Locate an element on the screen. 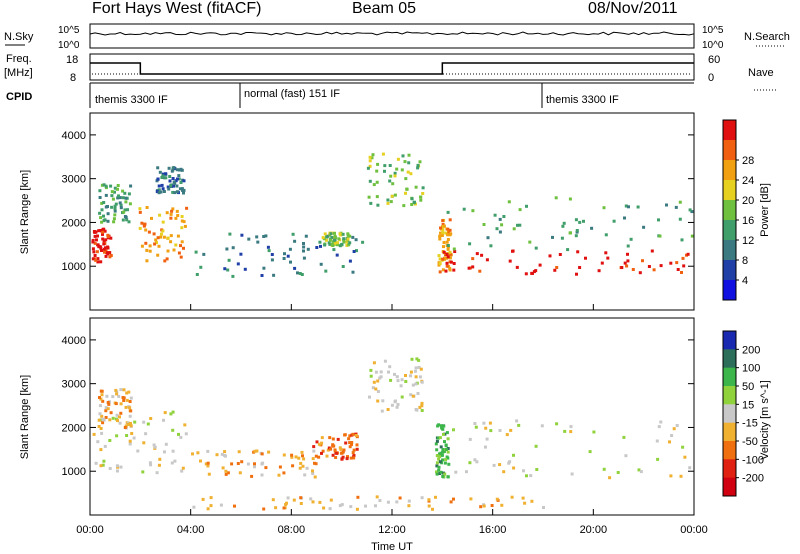  nsearch-tick-top: 10^5 is located at coordinates (713, 30).